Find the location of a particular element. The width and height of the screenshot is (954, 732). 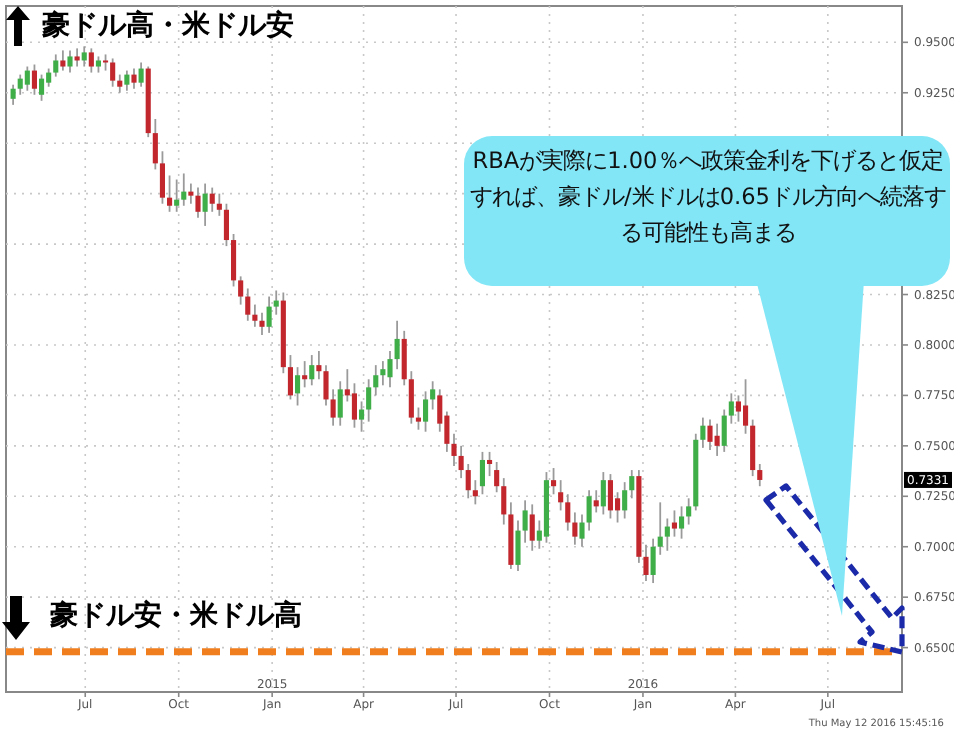

annotation: 豪ドル安・米ドル高 is located at coordinates (176, 616).